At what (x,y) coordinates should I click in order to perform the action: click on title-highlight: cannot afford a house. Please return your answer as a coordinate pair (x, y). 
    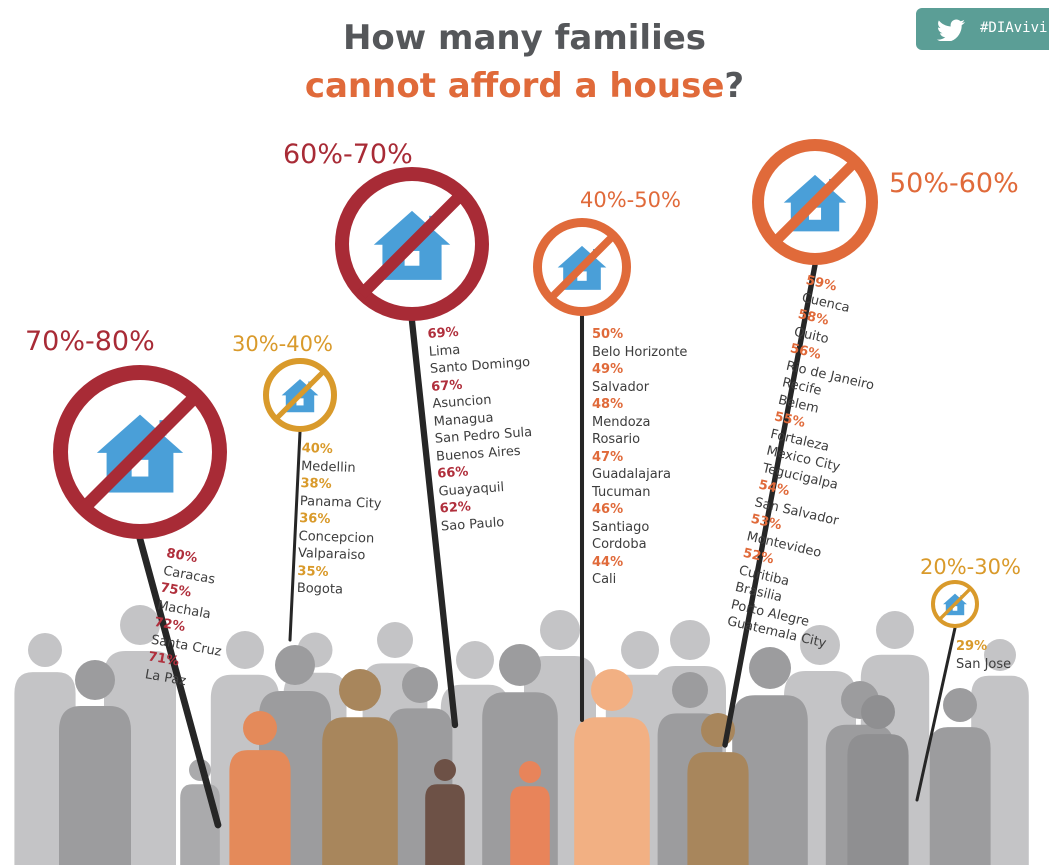
    Looking at the image, I should click on (514, 86).